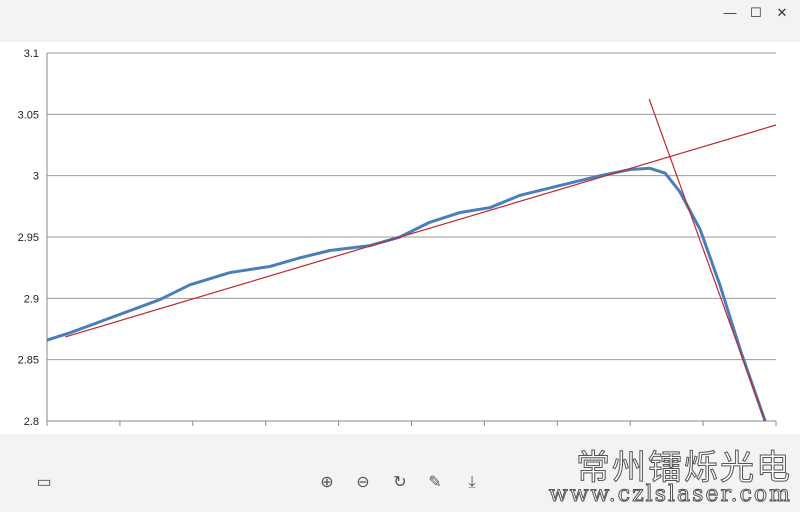 The height and width of the screenshot is (512, 800). I want to click on download-icon: ⤓, so click(472, 482).